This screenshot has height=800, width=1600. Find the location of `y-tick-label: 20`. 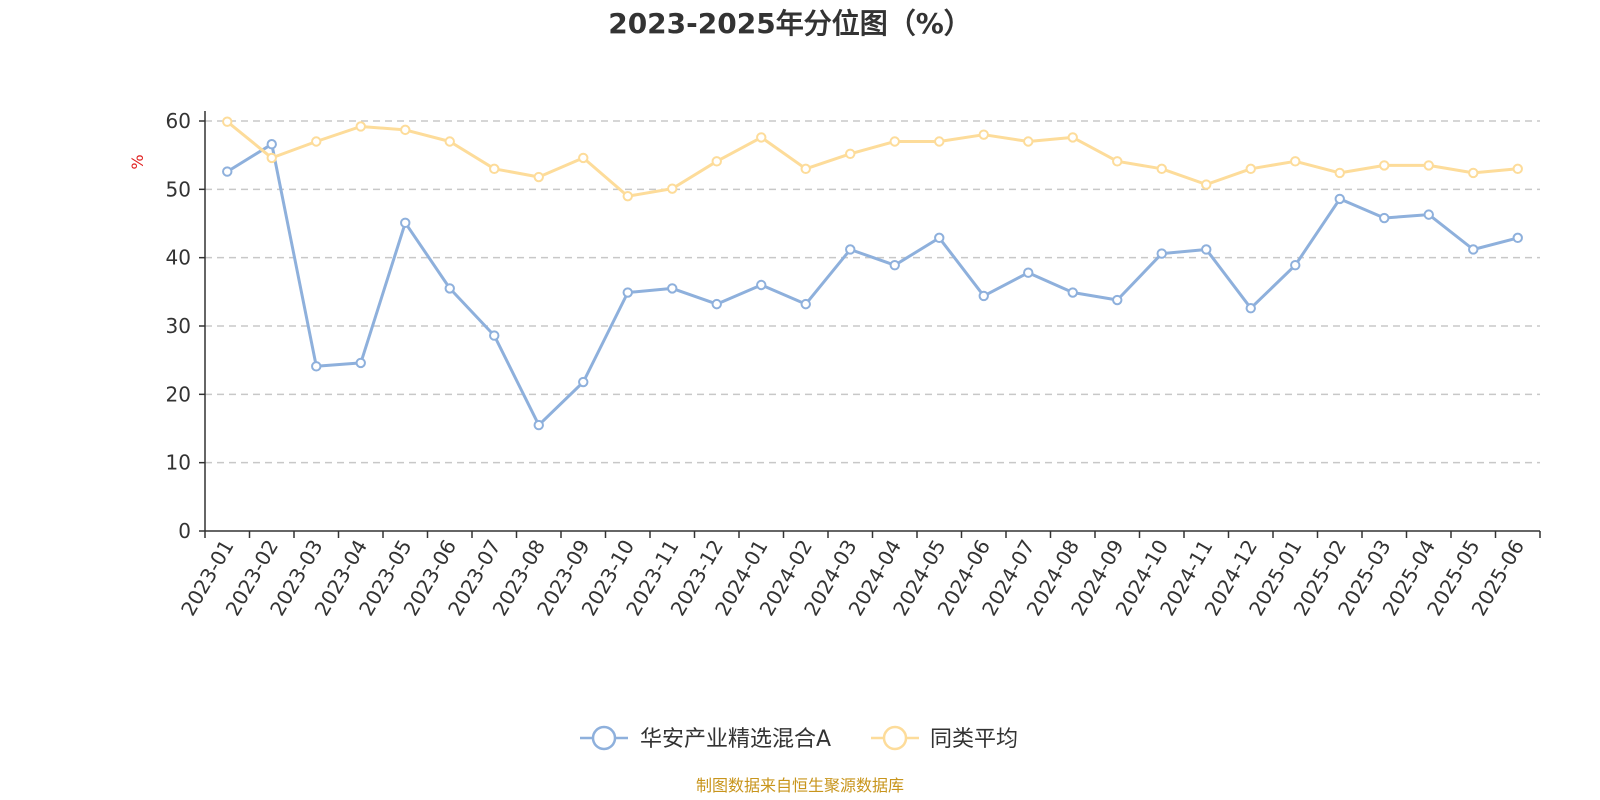

y-tick-label: 20 is located at coordinates (178, 394).